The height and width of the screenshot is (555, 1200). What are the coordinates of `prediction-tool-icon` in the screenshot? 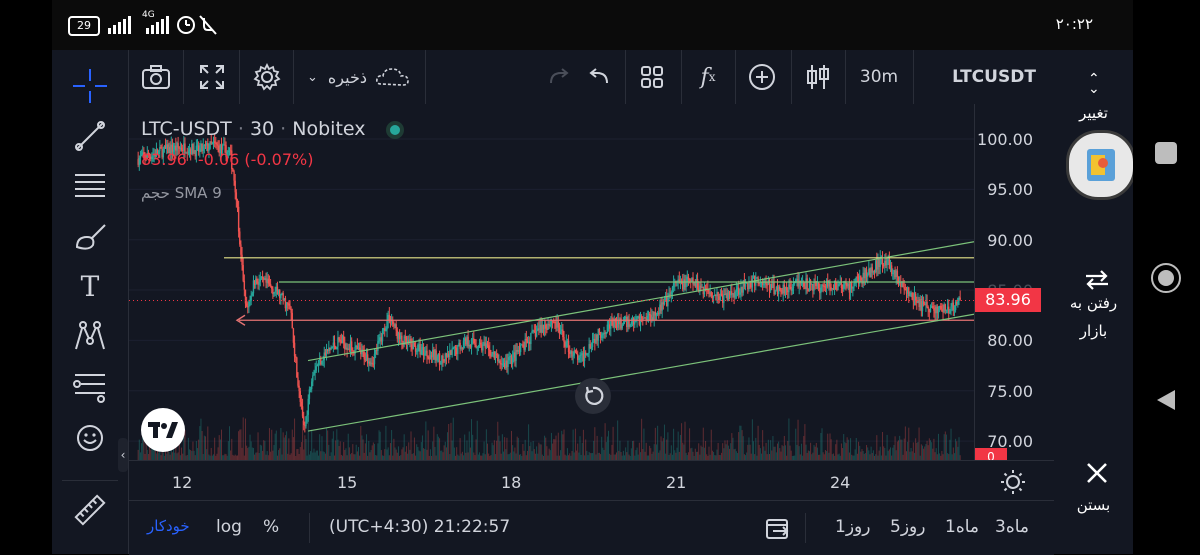 It's located at (90, 386).